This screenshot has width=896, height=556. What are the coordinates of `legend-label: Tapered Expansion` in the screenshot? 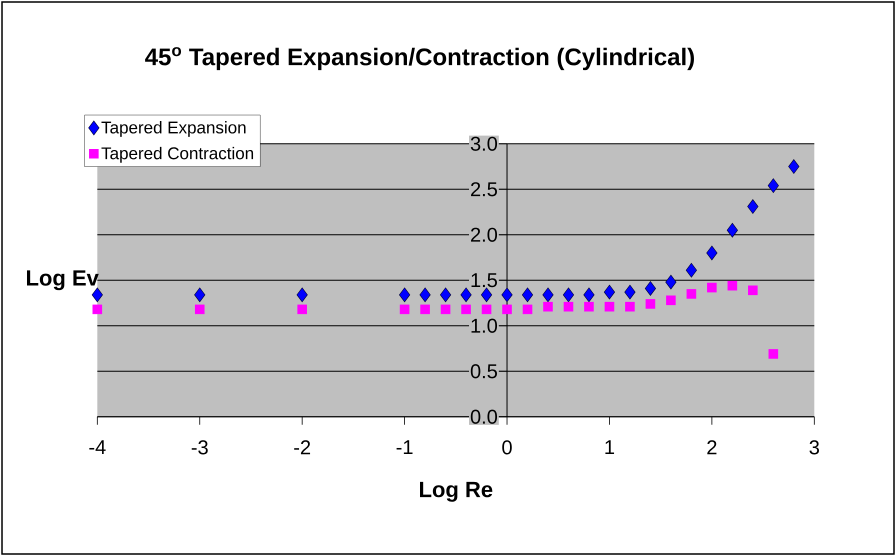 It's located at (173, 129).